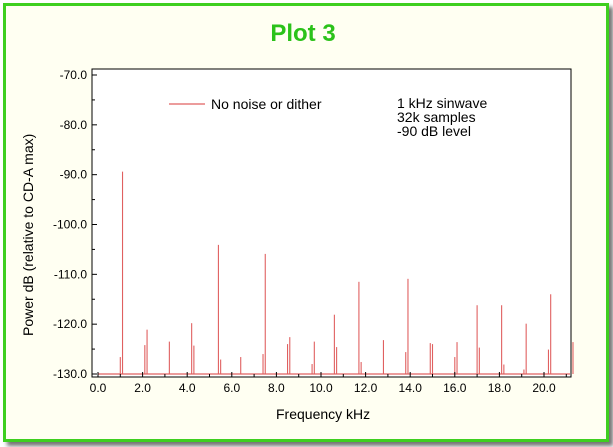  I want to click on annotation-level: -90 dB level, so click(434, 131).